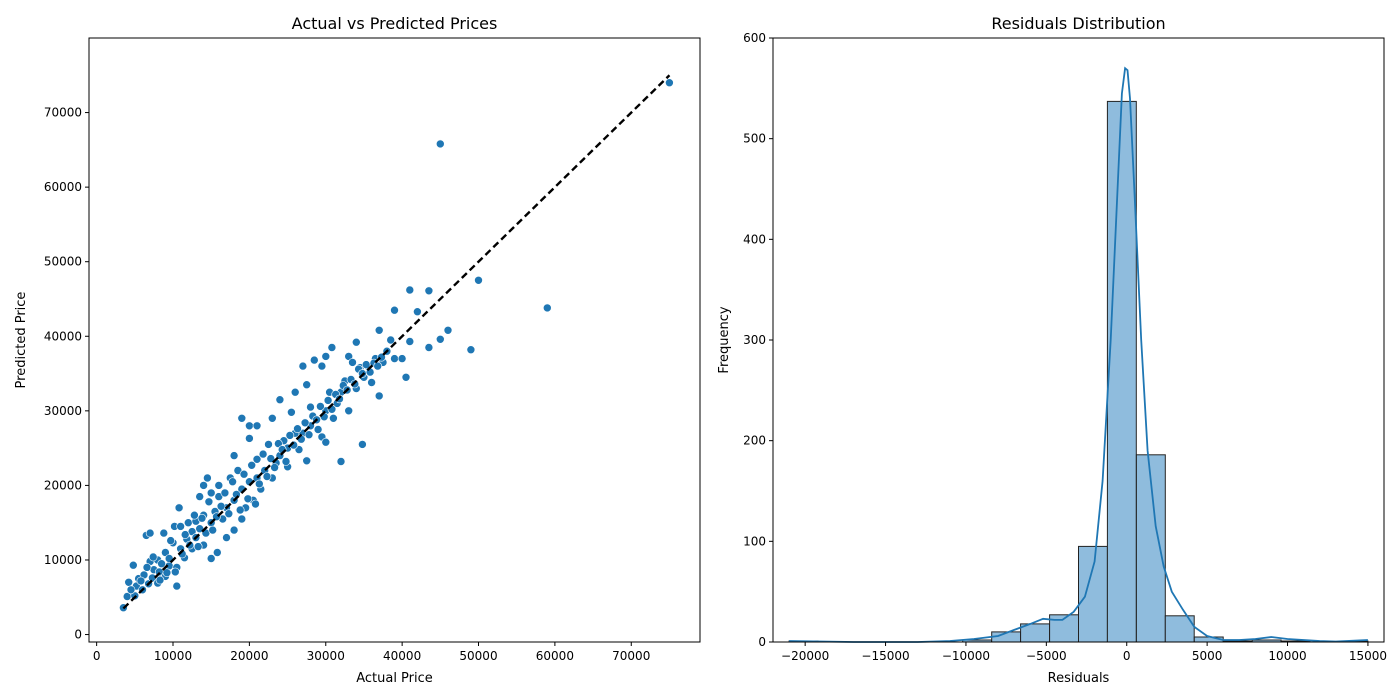 The image size is (1400, 700). What do you see at coordinates (66, 374) in the screenshot?
I see `scatter-y-ticks: 0 10000 20000 30000 40000 50000 60000 70000` at bounding box center [66, 374].